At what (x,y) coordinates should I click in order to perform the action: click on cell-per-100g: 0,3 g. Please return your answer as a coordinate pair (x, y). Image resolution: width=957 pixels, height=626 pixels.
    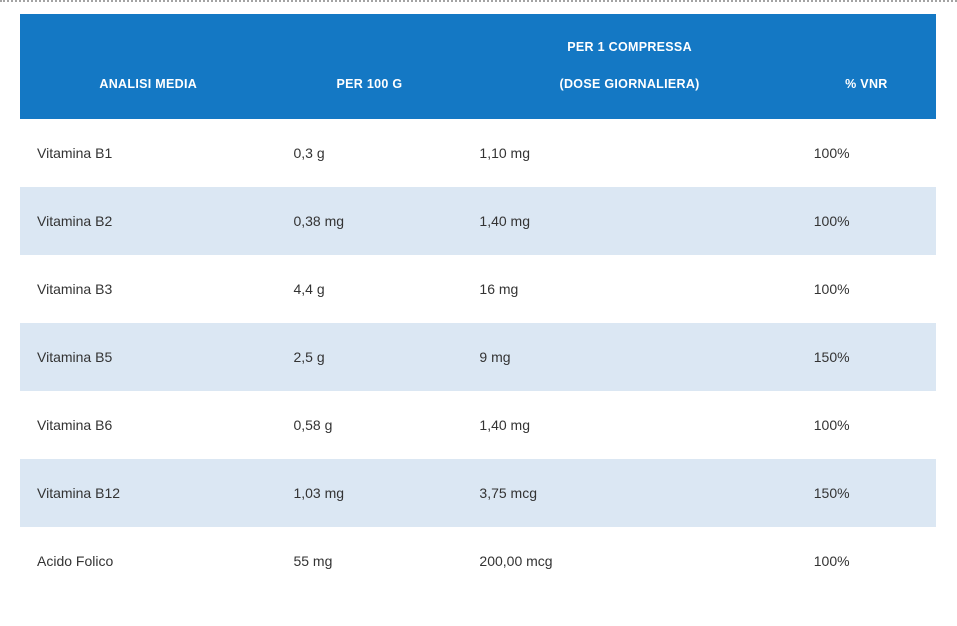
    Looking at the image, I should click on (309, 153).